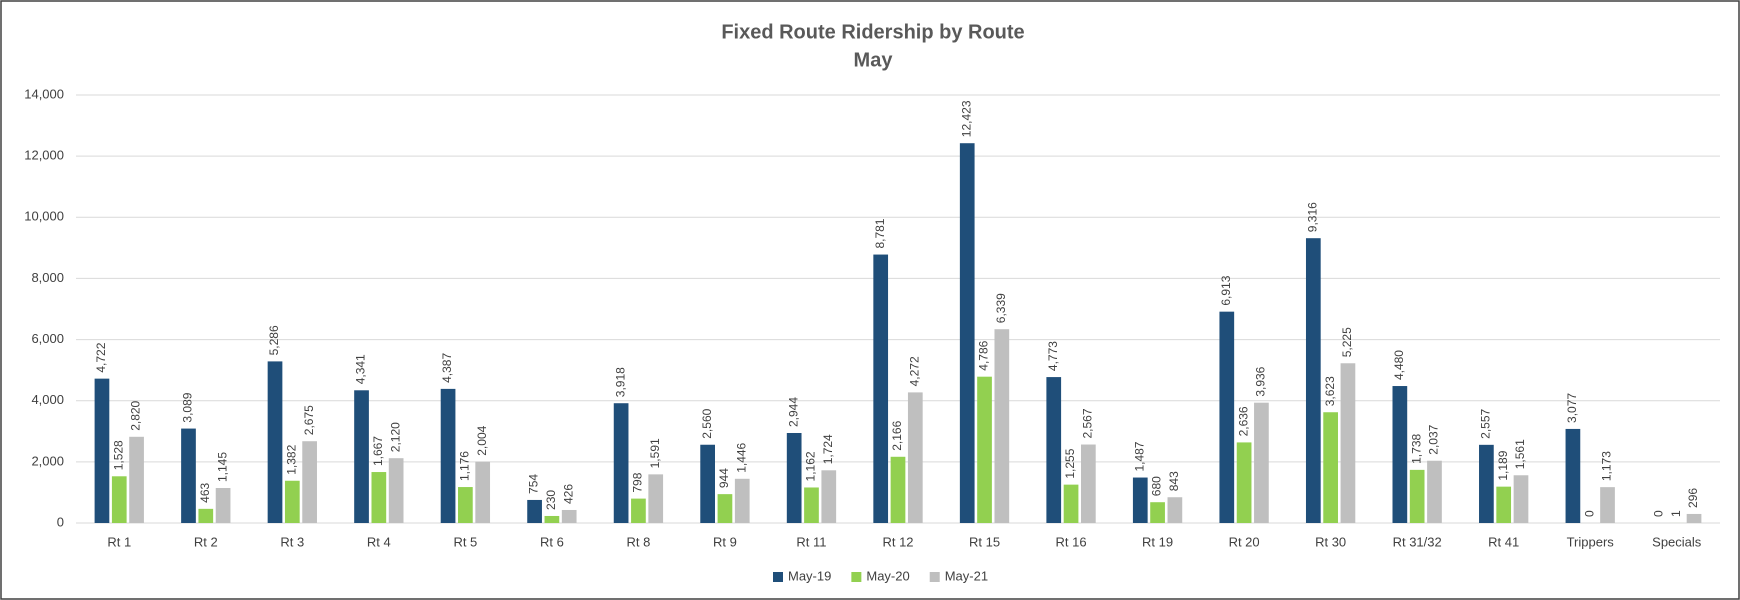 Image resolution: width=1740 pixels, height=600 pixels. I want to click on x-tick-label: Rt 19, so click(1157, 541).